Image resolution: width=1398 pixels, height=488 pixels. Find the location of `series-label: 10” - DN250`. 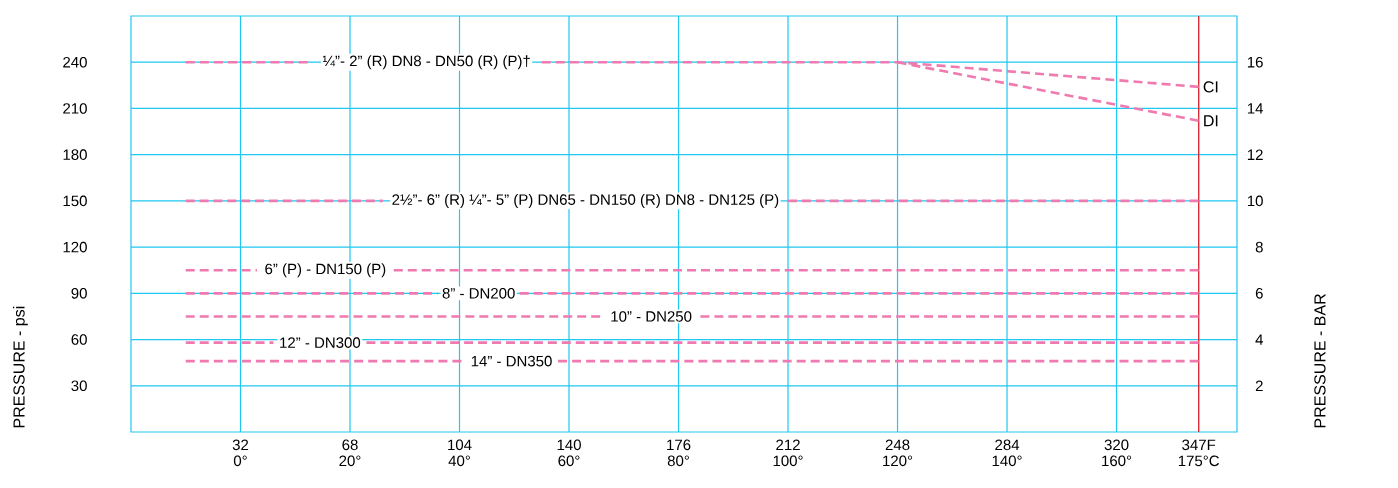

series-label: 10” - DN250 is located at coordinates (651, 316).